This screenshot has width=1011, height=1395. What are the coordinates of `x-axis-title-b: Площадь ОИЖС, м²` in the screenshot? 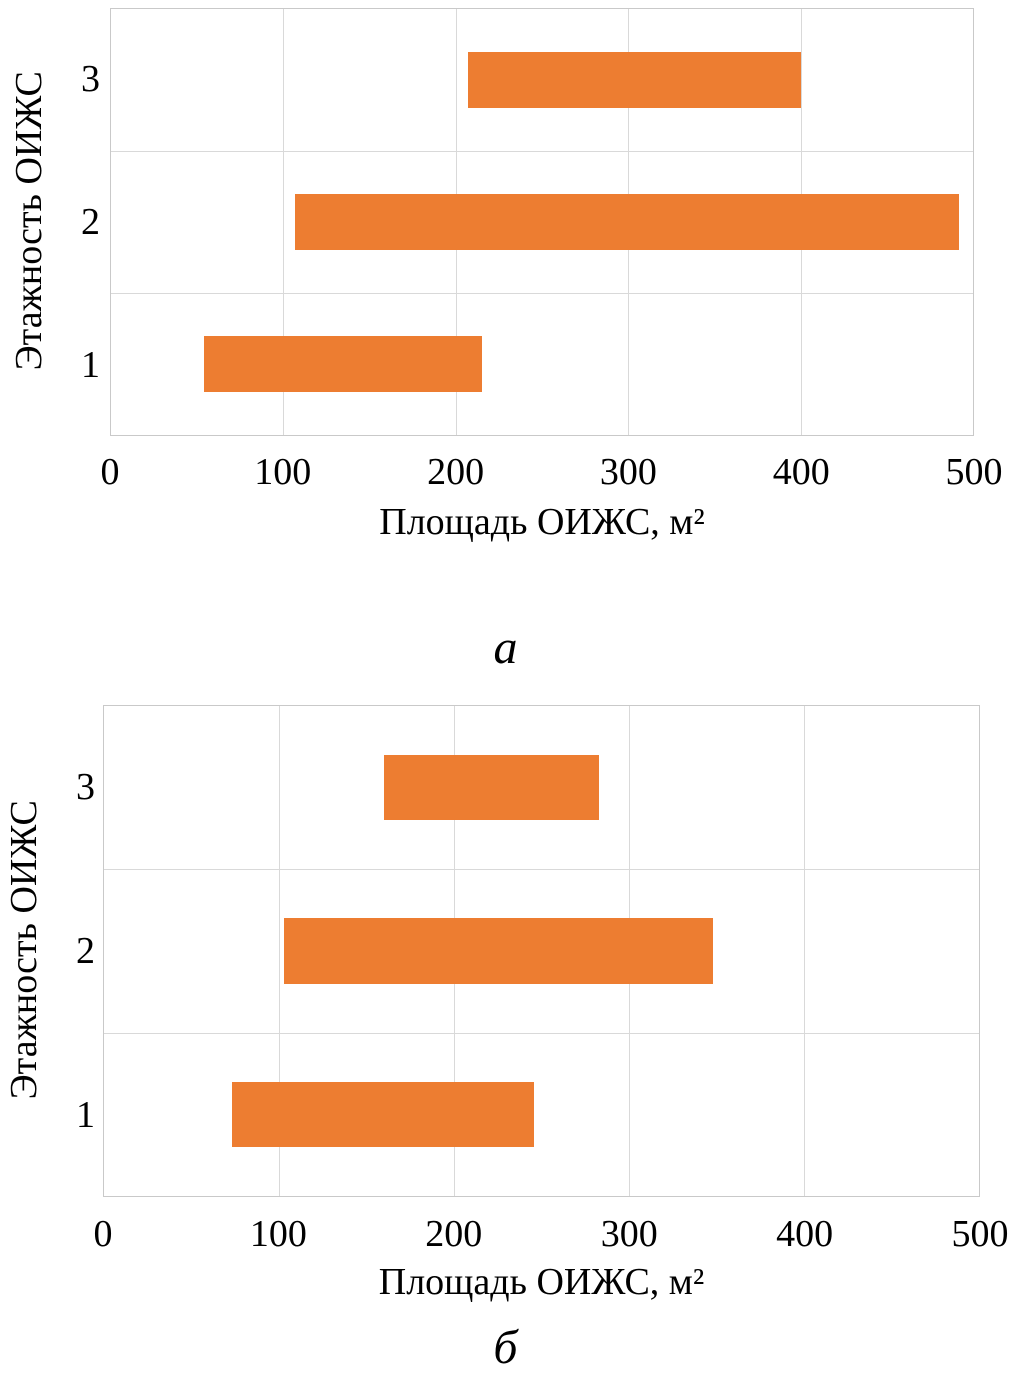 It's located at (541, 1282).